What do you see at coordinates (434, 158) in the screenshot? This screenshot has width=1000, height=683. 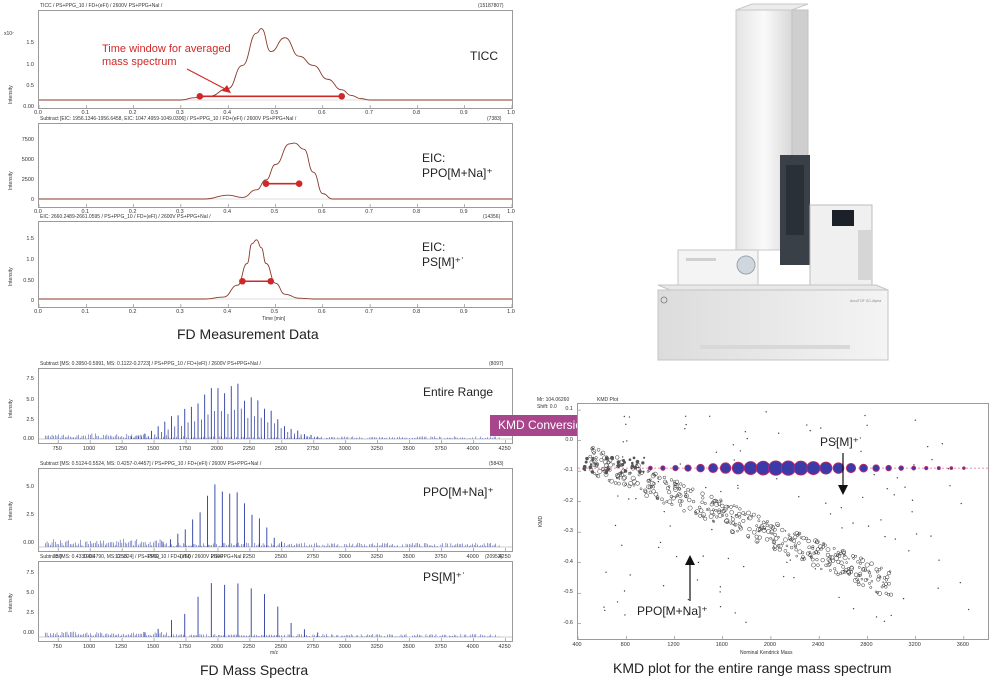 I see `eic-ppo-label-line1: EIC:` at bounding box center [434, 158].